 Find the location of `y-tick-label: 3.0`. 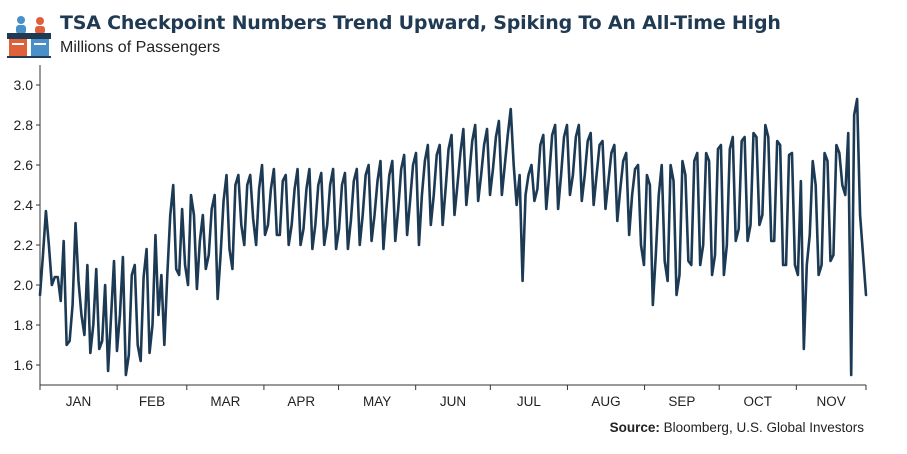

y-tick-label: 3.0 is located at coordinates (24, 85).